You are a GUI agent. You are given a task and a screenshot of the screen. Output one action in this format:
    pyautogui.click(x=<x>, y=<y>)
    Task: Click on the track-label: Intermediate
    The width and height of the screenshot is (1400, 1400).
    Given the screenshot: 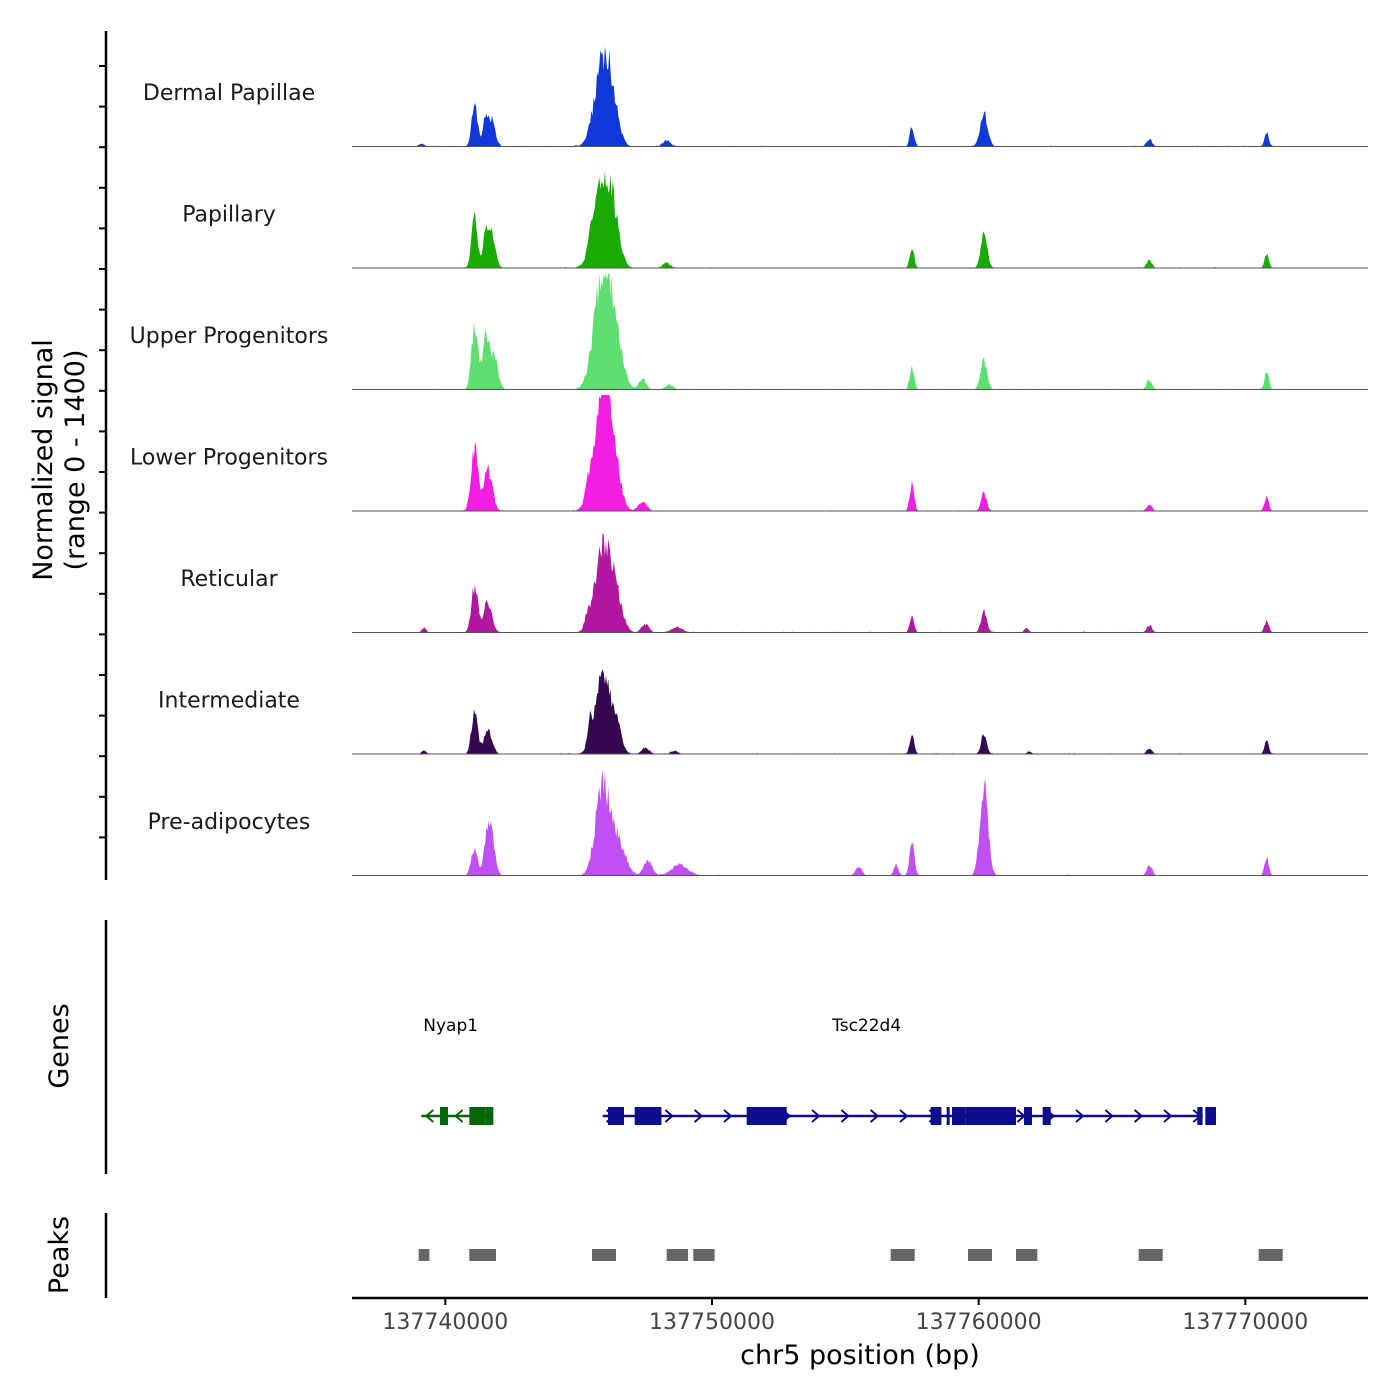 What is the action you would take?
    pyautogui.click(x=229, y=701)
    